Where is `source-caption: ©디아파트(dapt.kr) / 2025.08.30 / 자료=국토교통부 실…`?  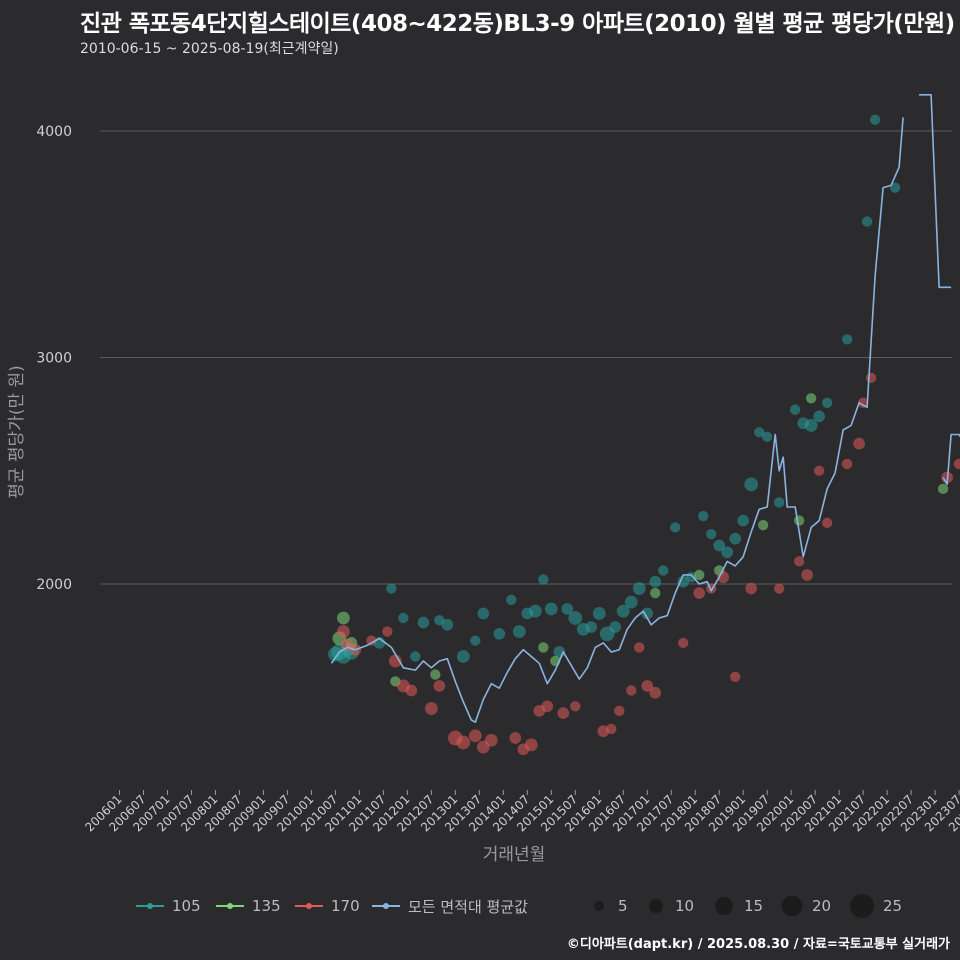 source-caption: ©디아파트(dapt.kr) / 2025.08.30 / 자료=국토교통부 실… is located at coordinates (758, 944).